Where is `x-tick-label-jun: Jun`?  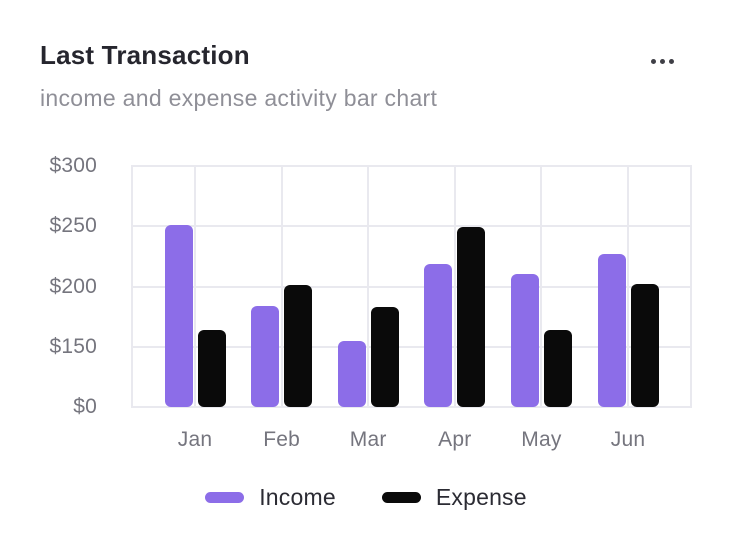
x-tick-label-jun: Jun is located at coordinates (628, 439).